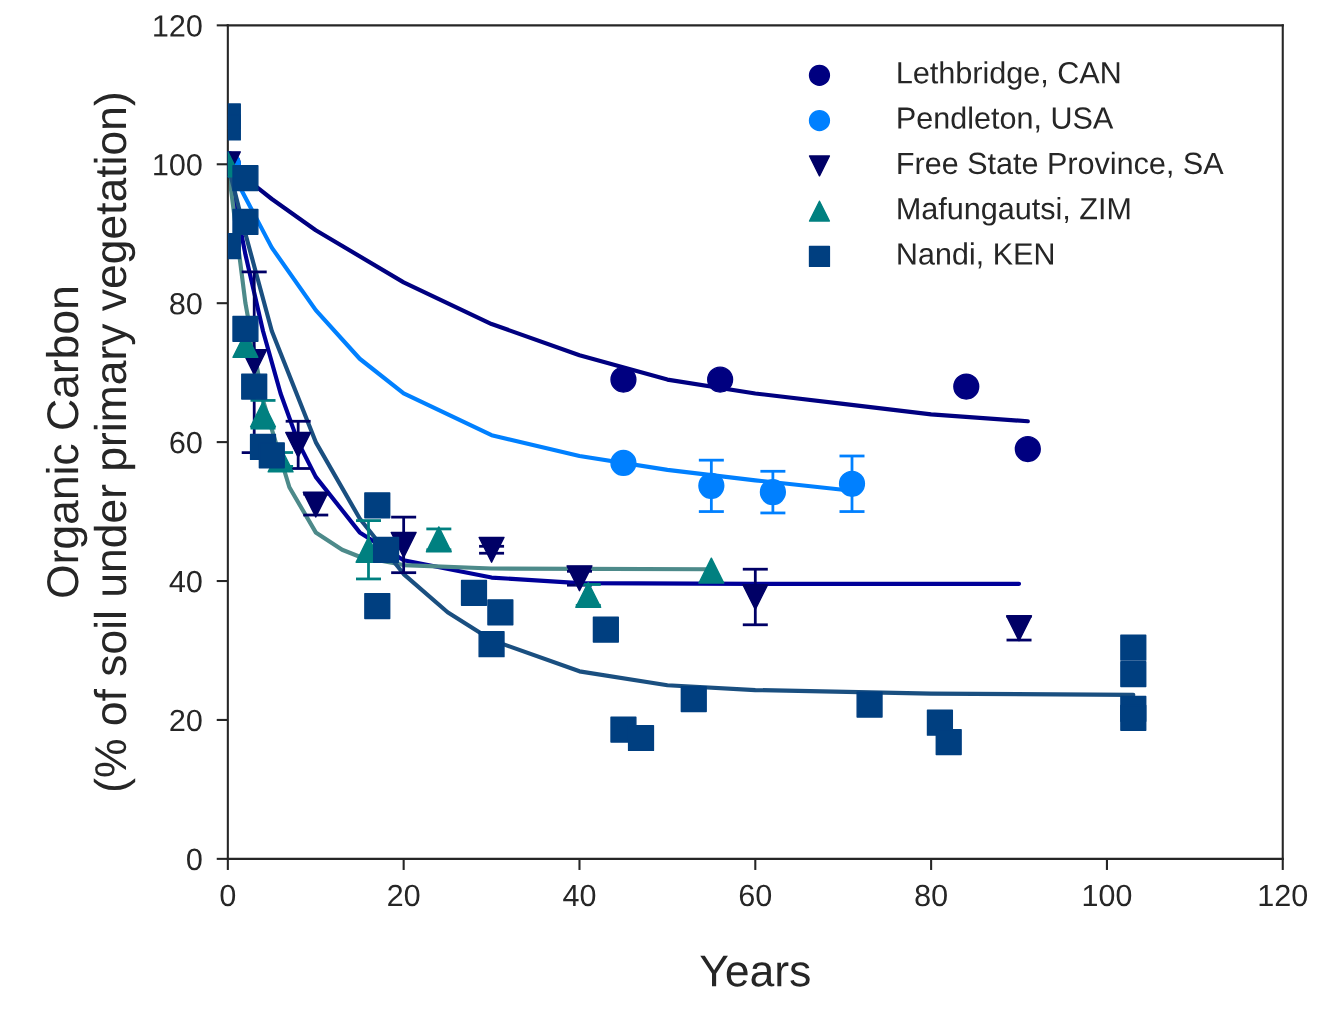 This screenshot has height=1014, width=1317. Describe the element at coordinates (404, 895) in the screenshot. I see `x-tick-label: 20` at that location.